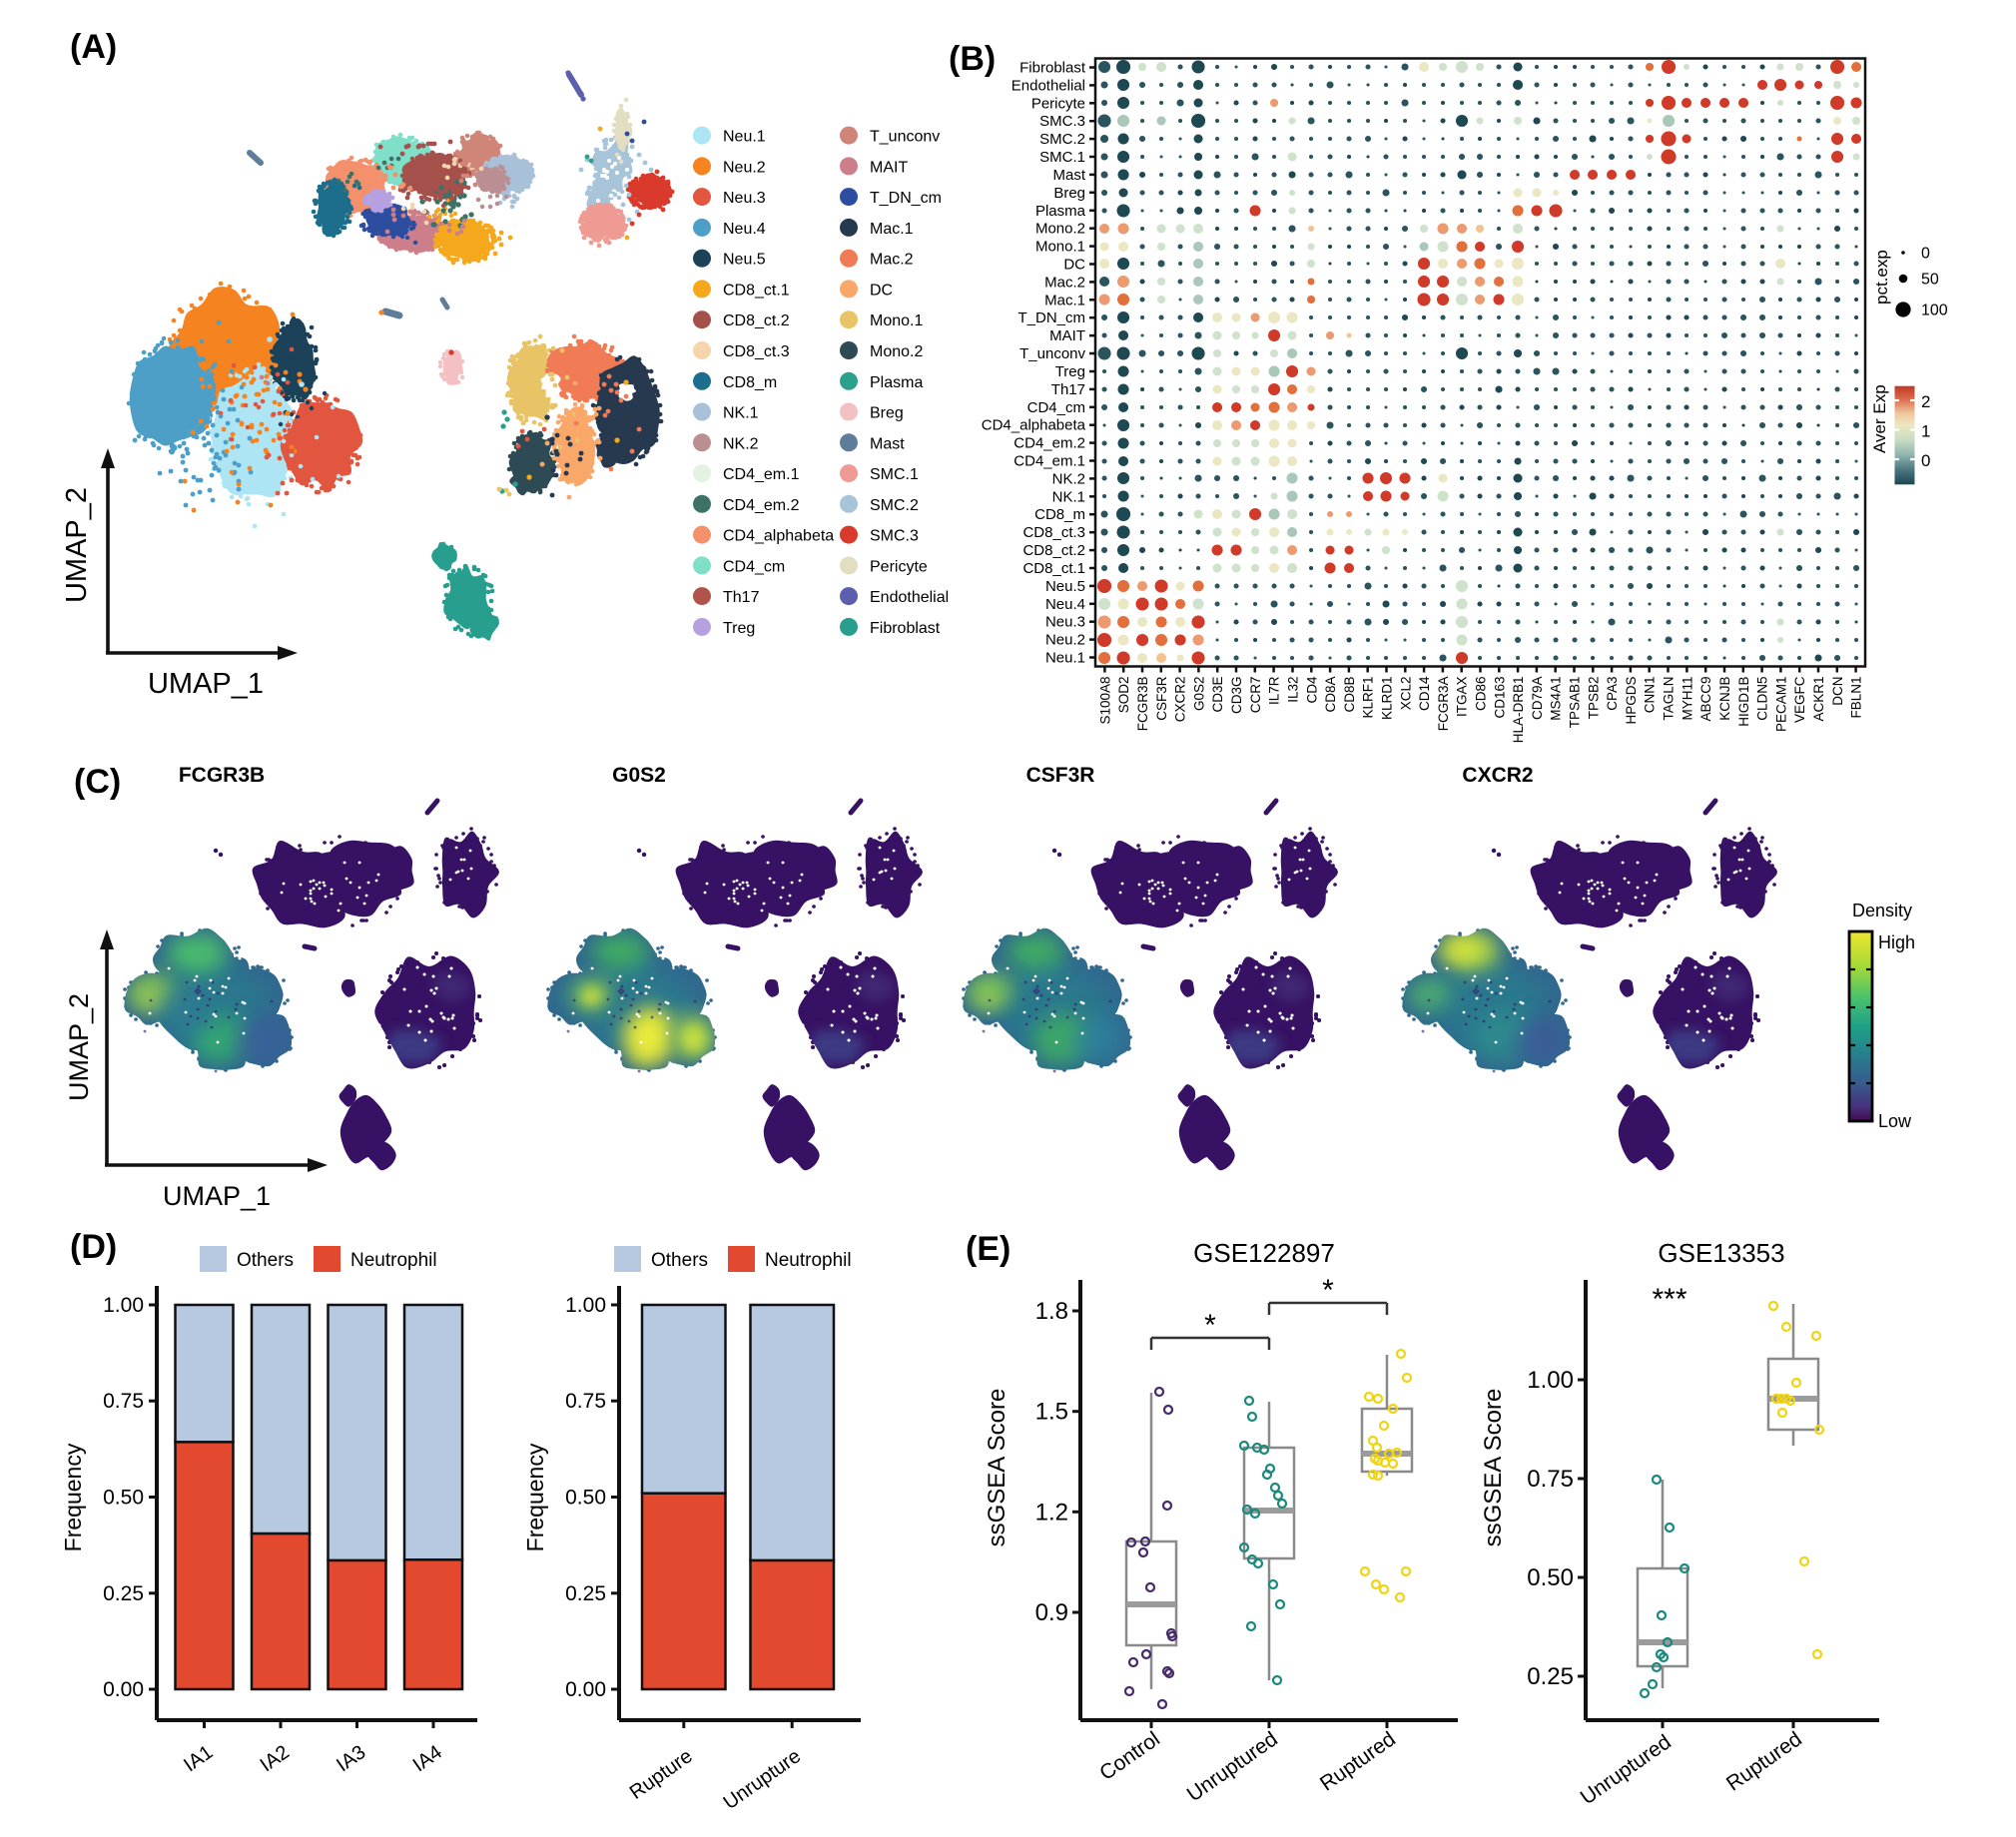 The image size is (2016, 1837). What do you see at coordinates (1935, 311) in the screenshot?
I see `svg-text: 100` at bounding box center [1935, 311].